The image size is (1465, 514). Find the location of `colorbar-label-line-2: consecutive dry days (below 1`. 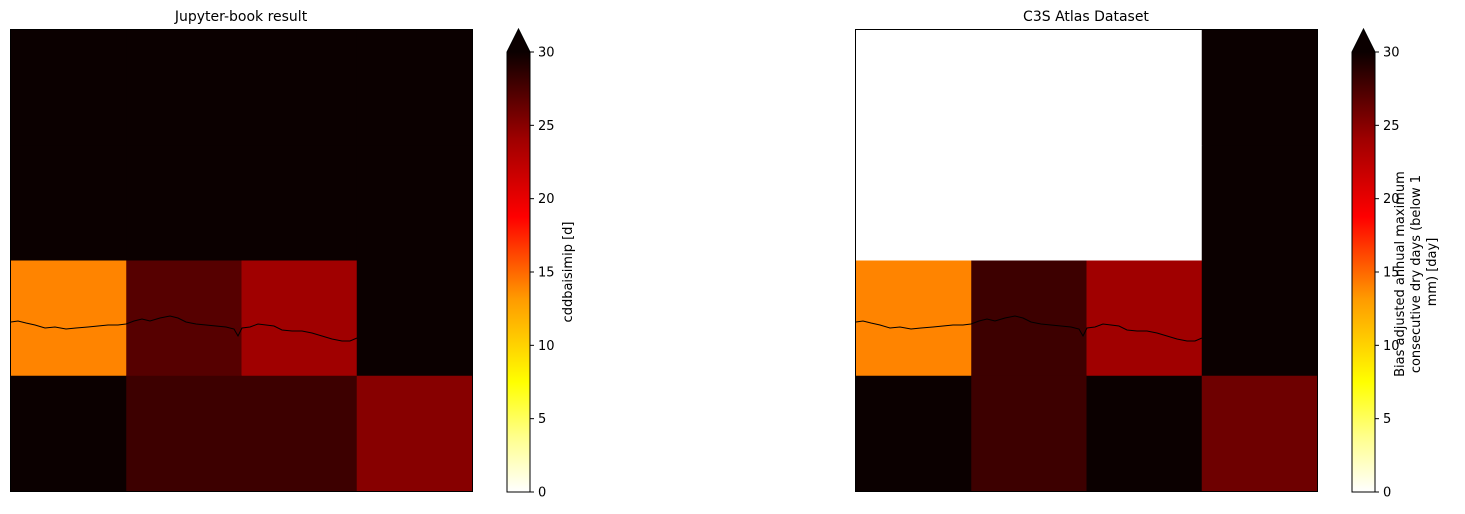

colorbar-label-line-2: consecutive dry days (below 1 is located at coordinates (1416, 274).